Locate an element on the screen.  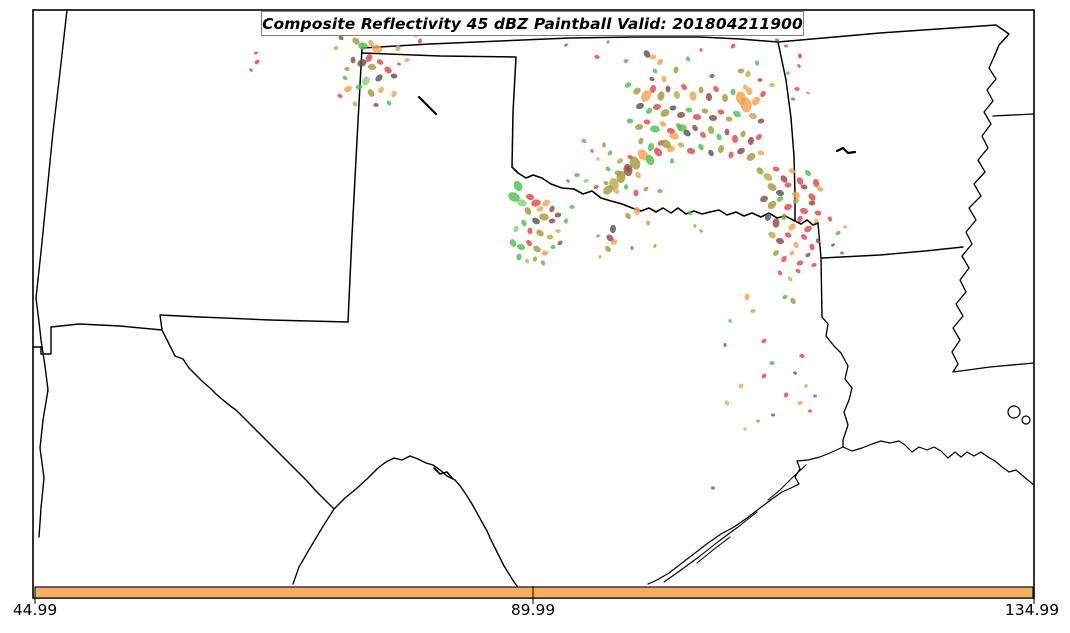
x-tick-label-left: 44.99 is located at coordinates (35, 610).